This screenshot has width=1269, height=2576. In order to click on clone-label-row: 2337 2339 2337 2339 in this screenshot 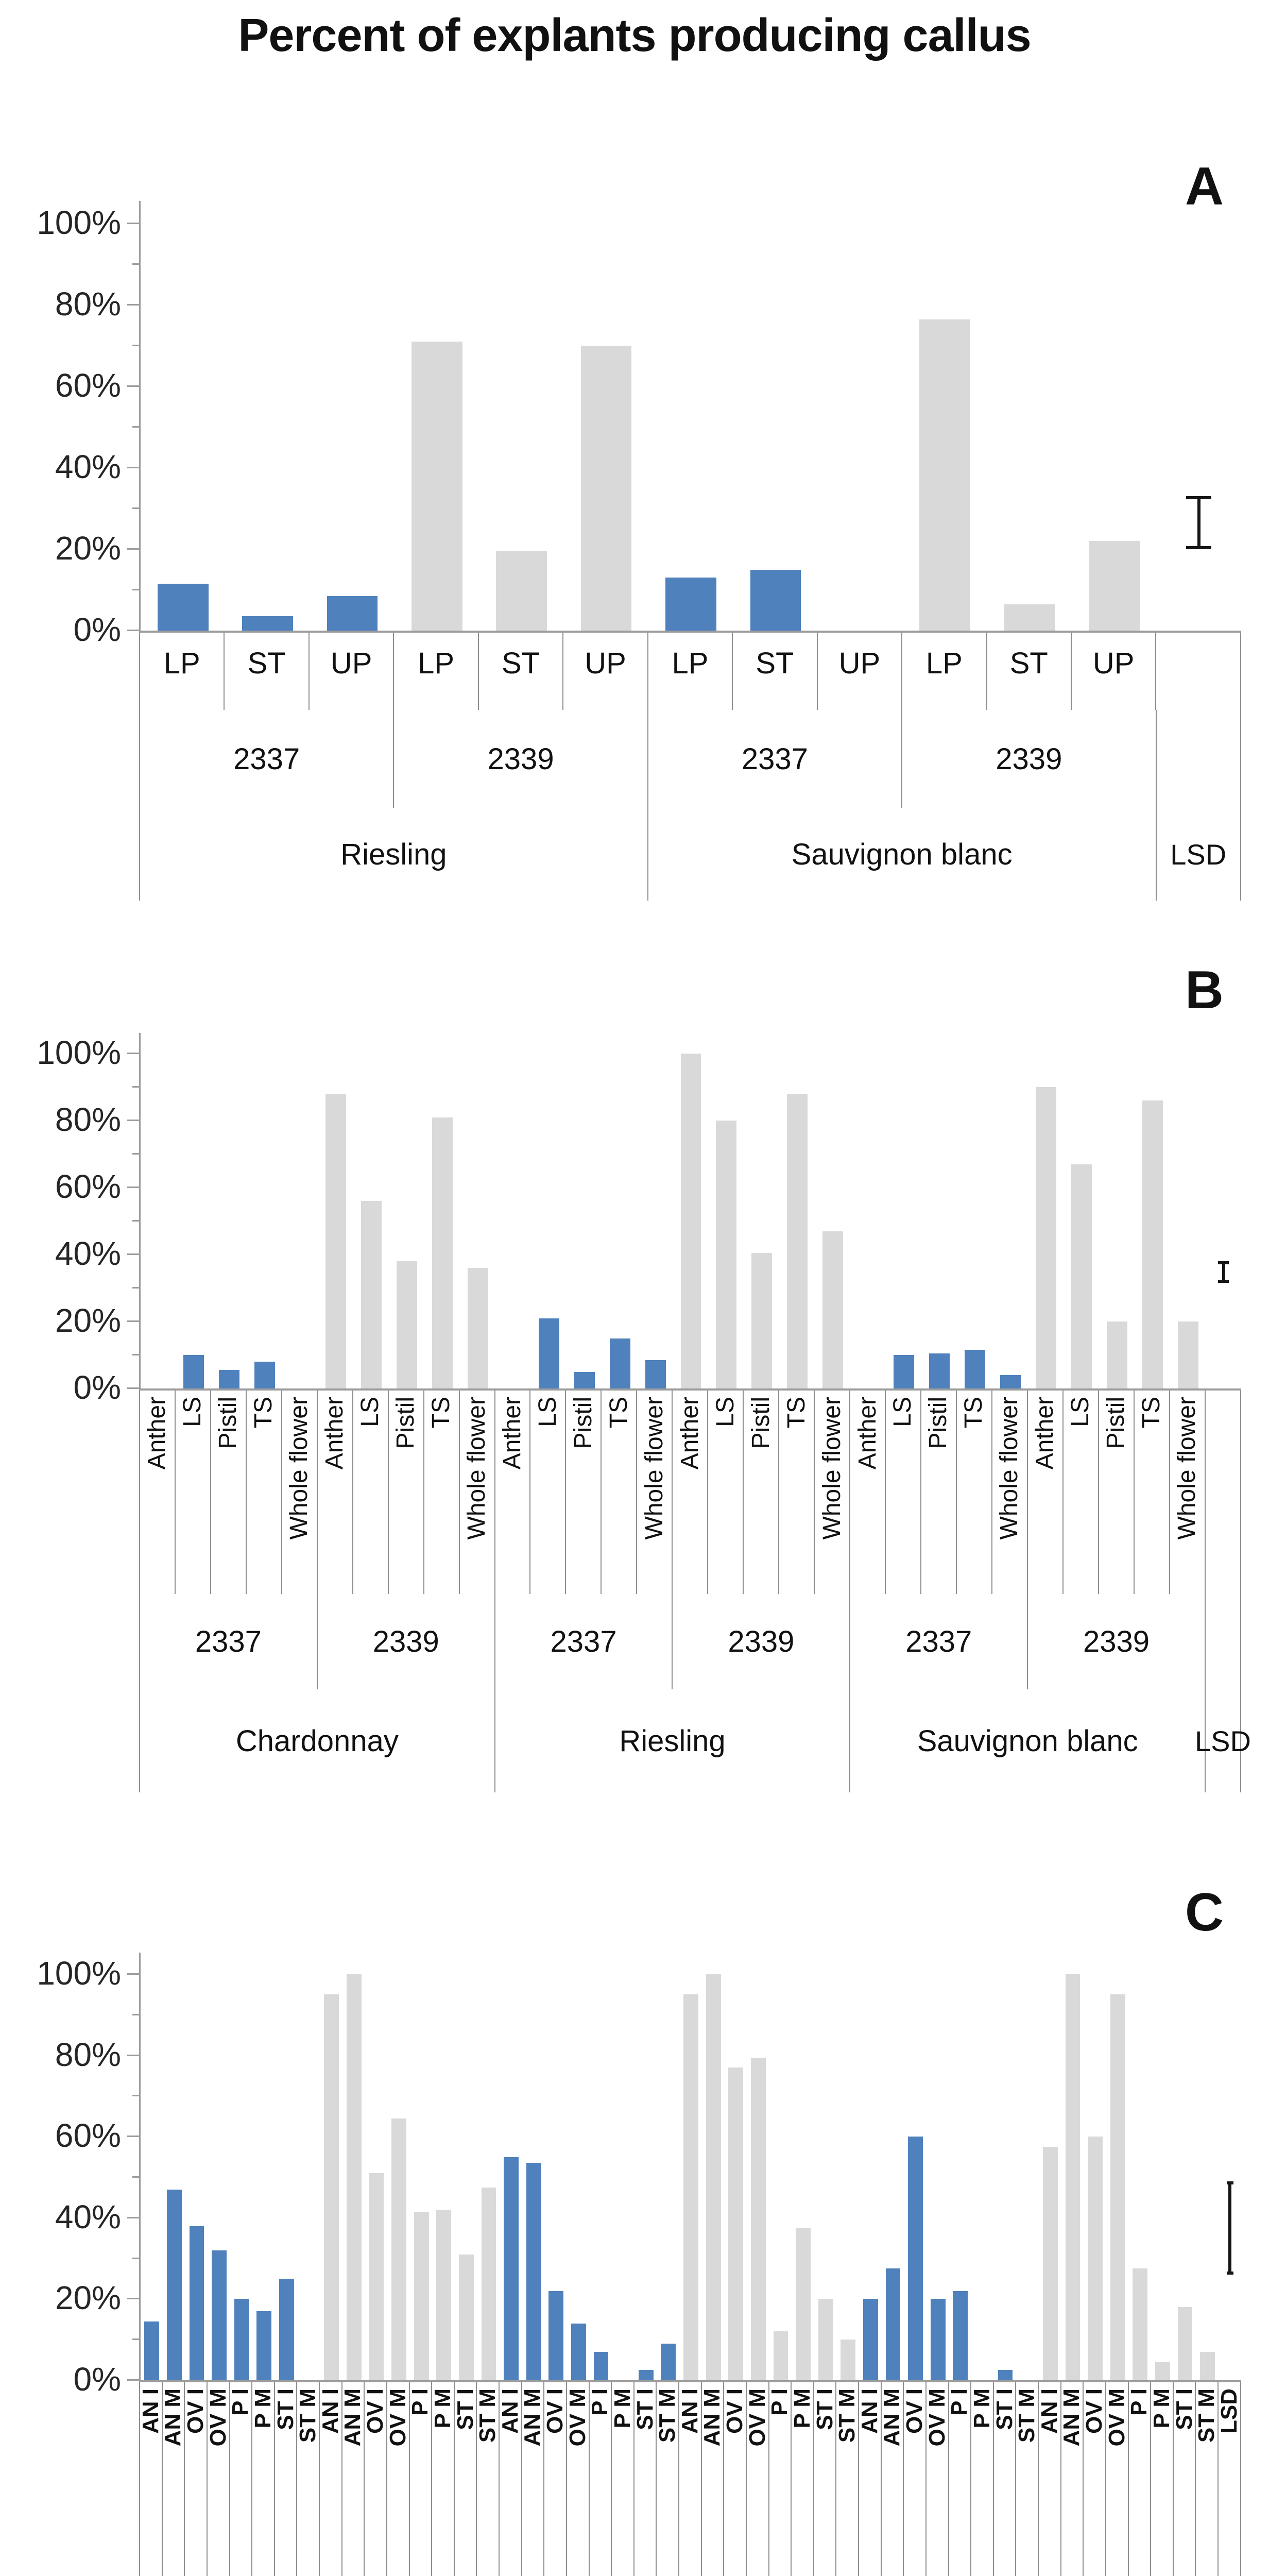, I will do `click(690, 759)`.